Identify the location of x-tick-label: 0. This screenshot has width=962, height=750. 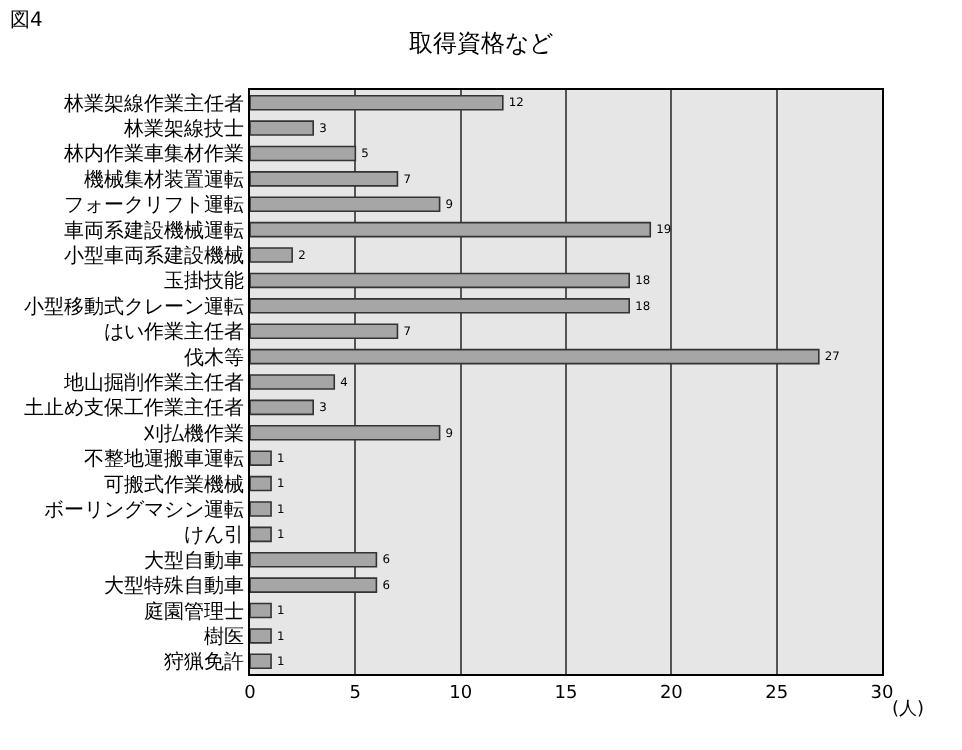
(250, 693).